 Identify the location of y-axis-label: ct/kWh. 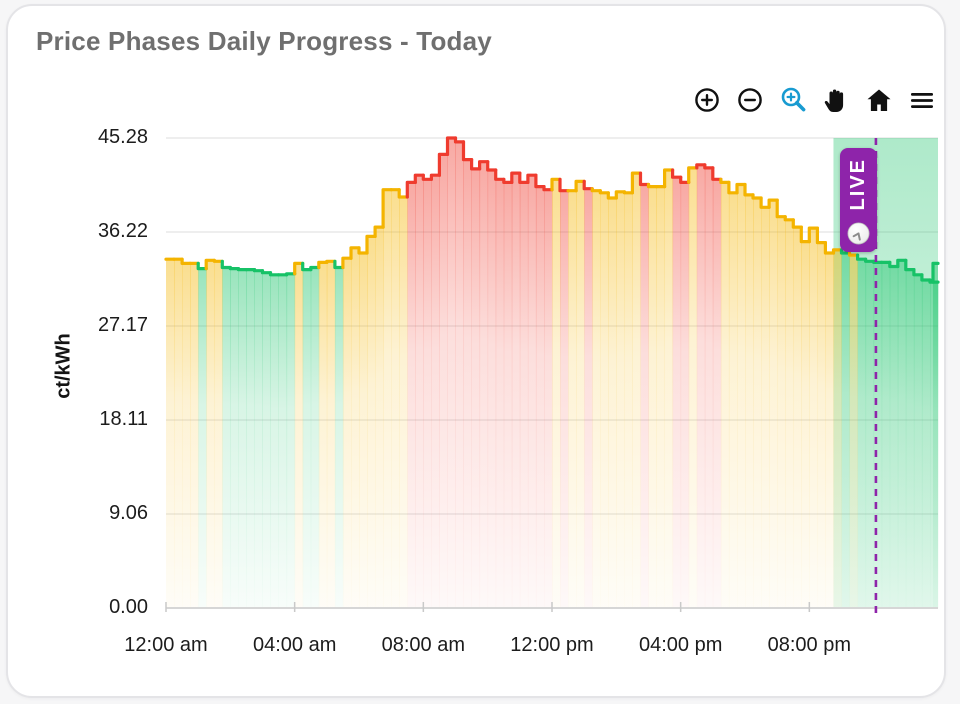
(63, 366).